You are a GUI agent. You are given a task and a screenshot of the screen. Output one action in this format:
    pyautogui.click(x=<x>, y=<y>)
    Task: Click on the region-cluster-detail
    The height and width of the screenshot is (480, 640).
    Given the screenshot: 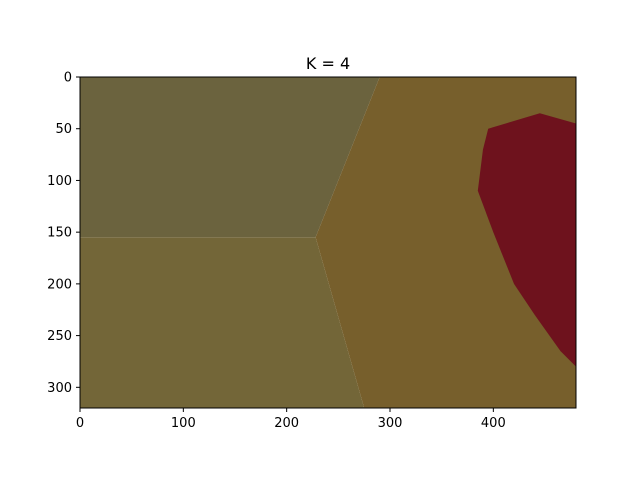 What is the action you would take?
    pyautogui.click(x=526, y=240)
    